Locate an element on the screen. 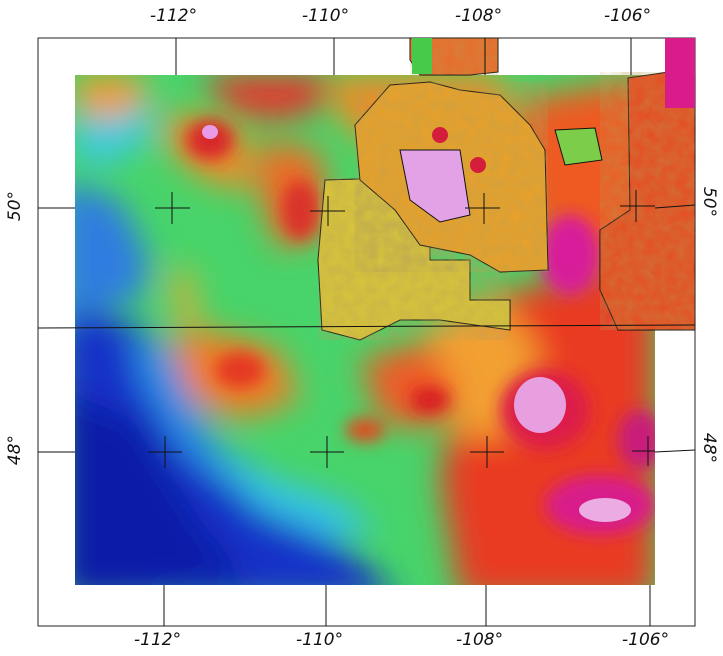 The width and height of the screenshot is (723, 656). survey-patch-north is located at coordinates (451, 177).